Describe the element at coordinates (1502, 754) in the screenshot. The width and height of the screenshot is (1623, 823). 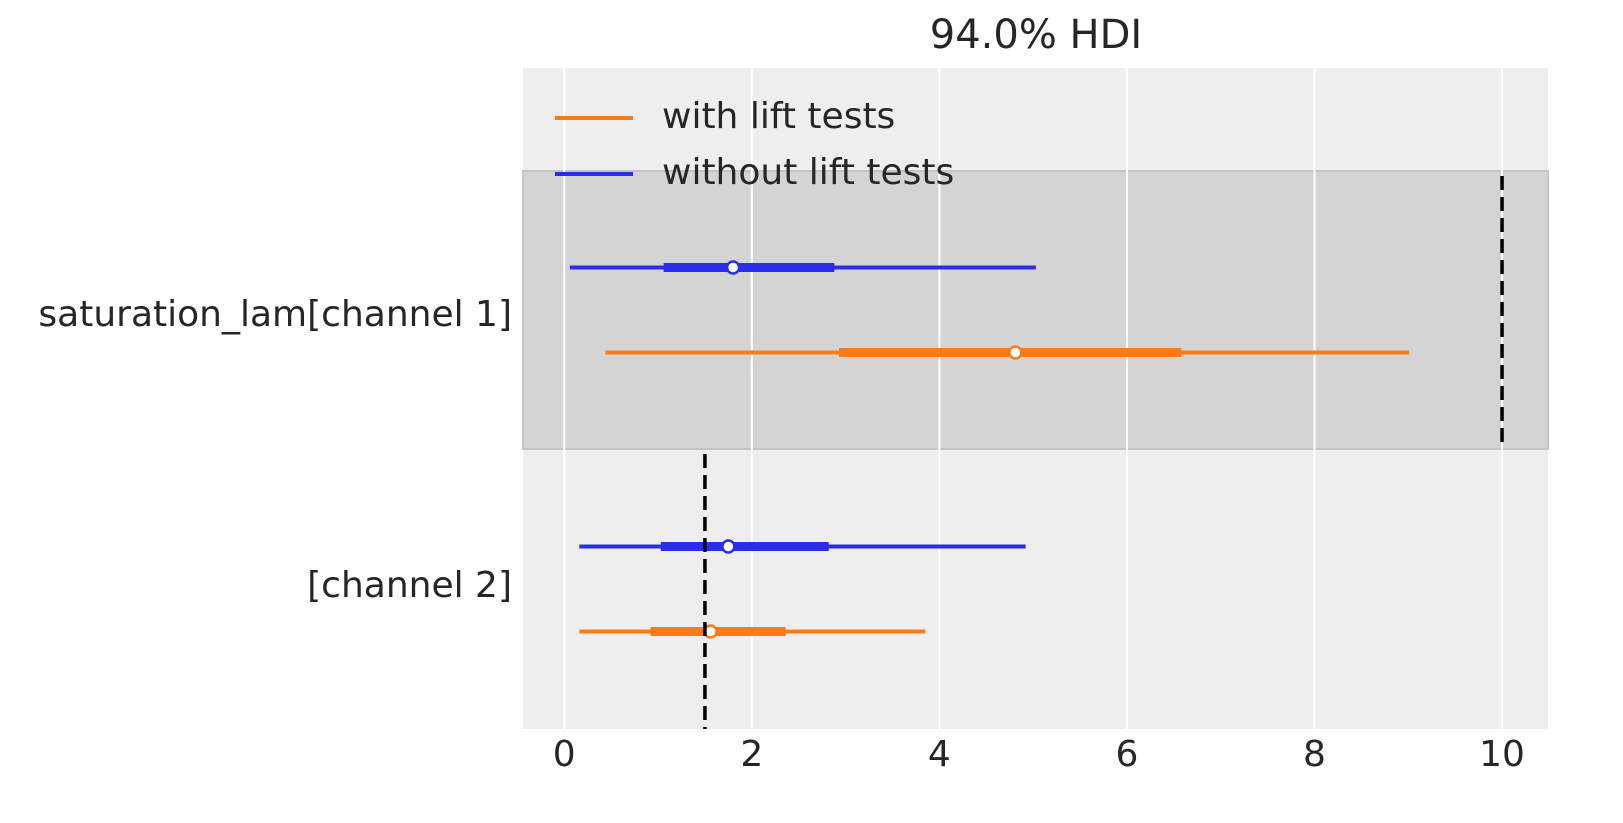
I see `x-tick-label: 10` at that location.